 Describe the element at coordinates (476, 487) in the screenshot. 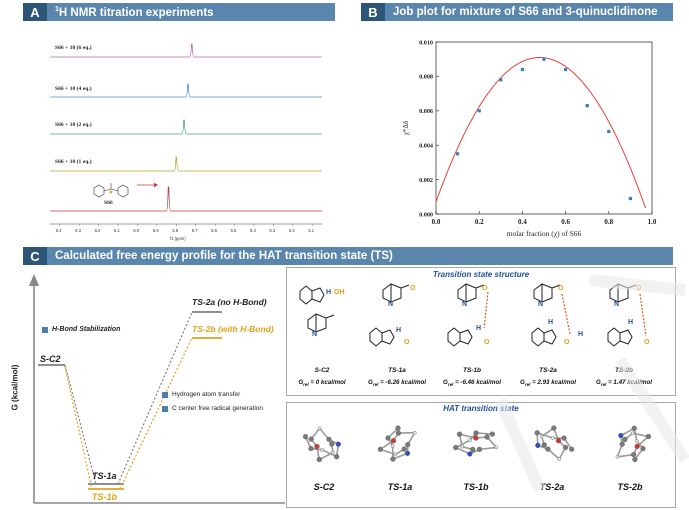

I see `hat-structure-name: TS-1b` at that location.